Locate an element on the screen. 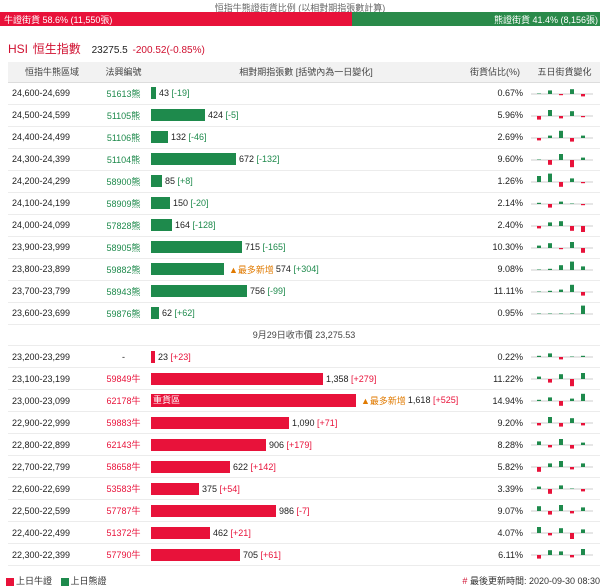 This screenshot has width=600, height=587. contracts-cell: 672 [-132] is located at coordinates (306, 159).